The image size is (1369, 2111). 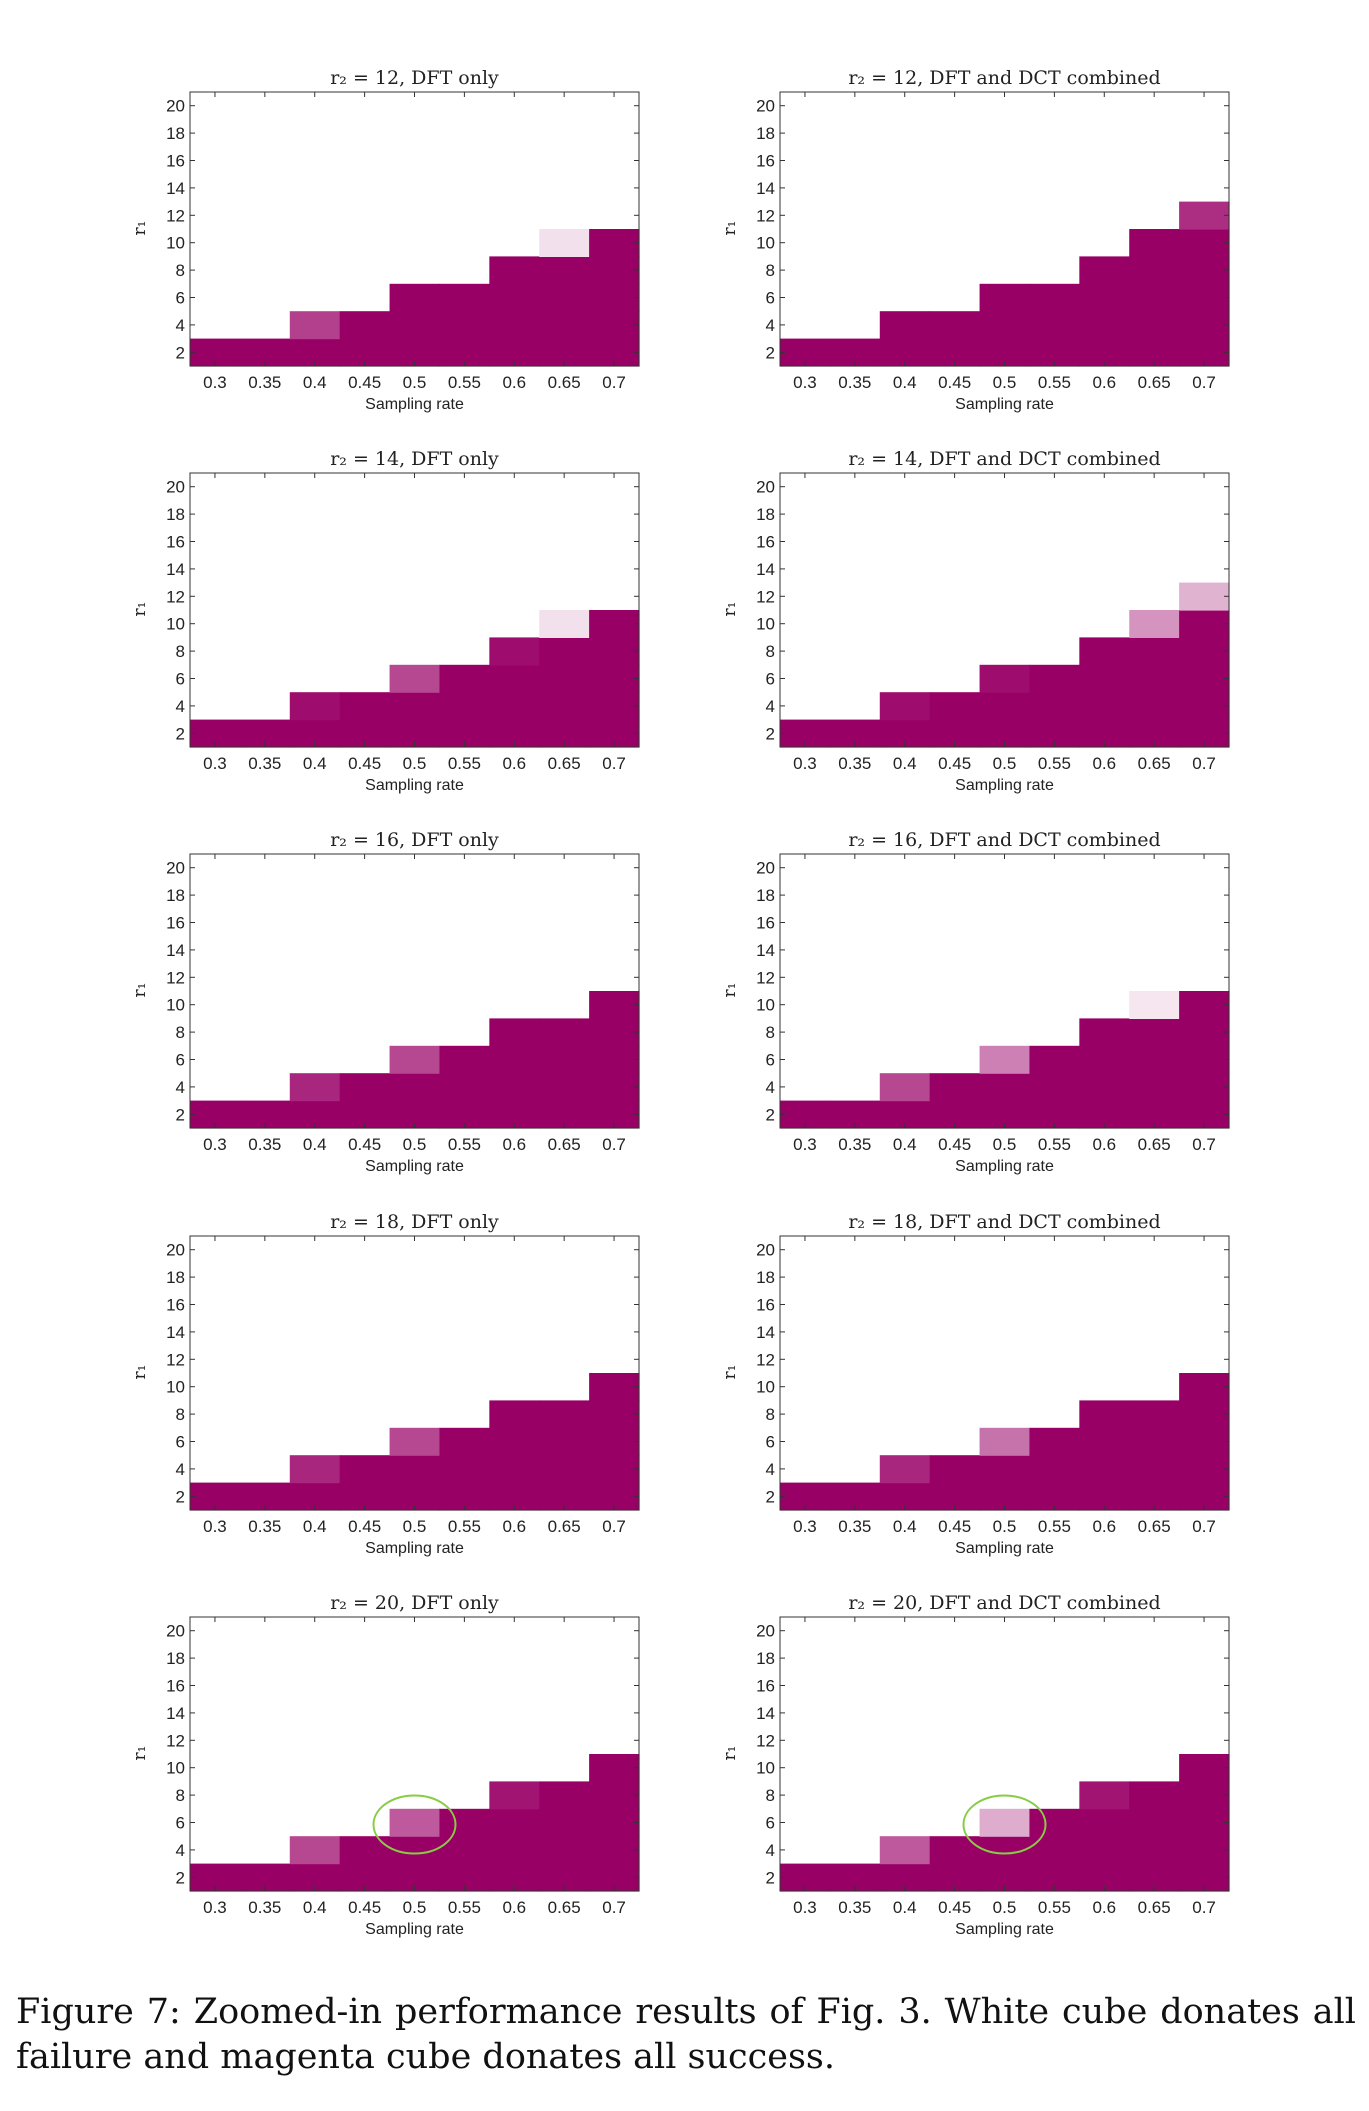 What do you see at coordinates (215, 382) in the screenshot?
I see `x-tick-label: 0.3` at bounding box center [215, 382].